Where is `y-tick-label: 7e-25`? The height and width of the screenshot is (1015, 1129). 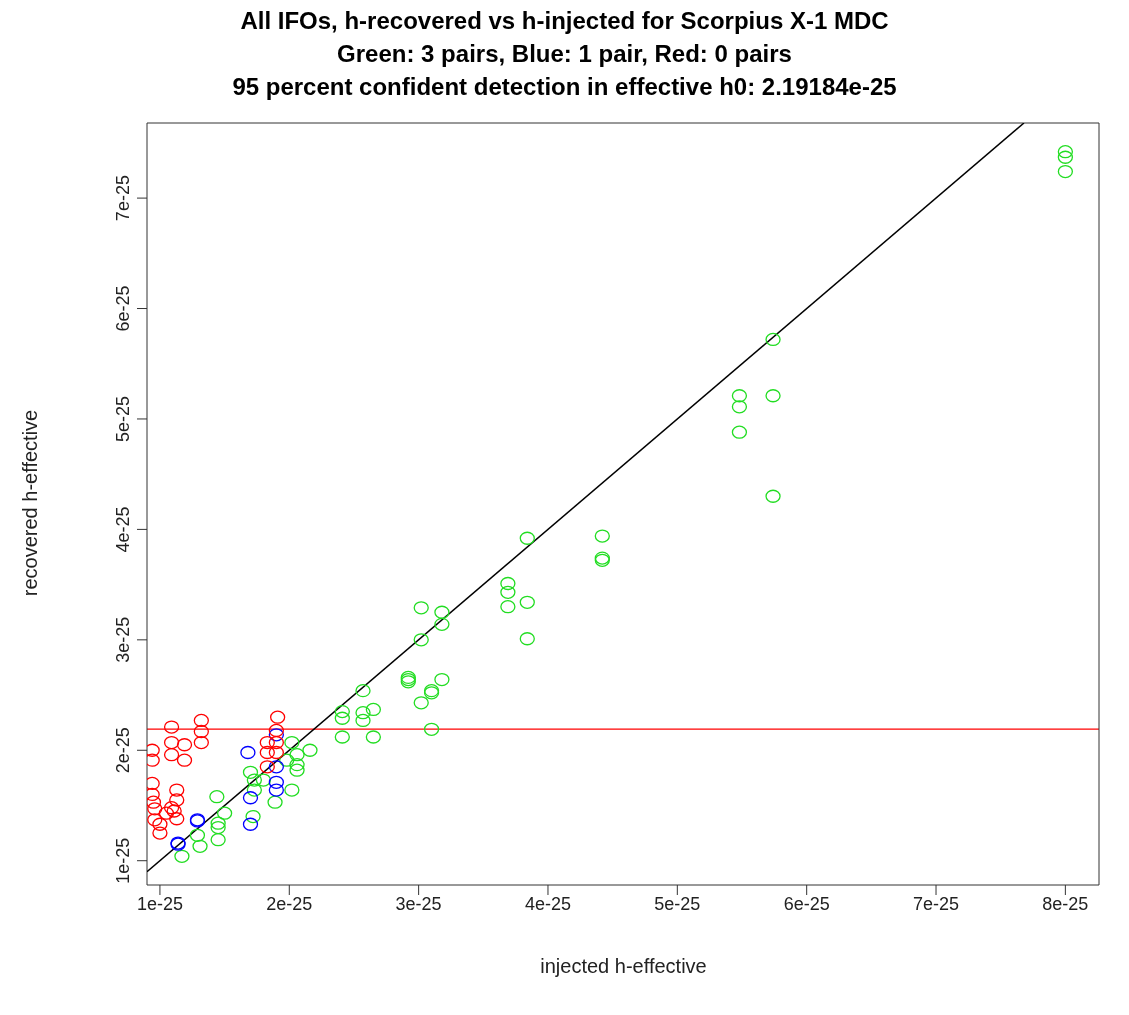
y-tick-label: 7e-25 is located at coordinates (123, 198).